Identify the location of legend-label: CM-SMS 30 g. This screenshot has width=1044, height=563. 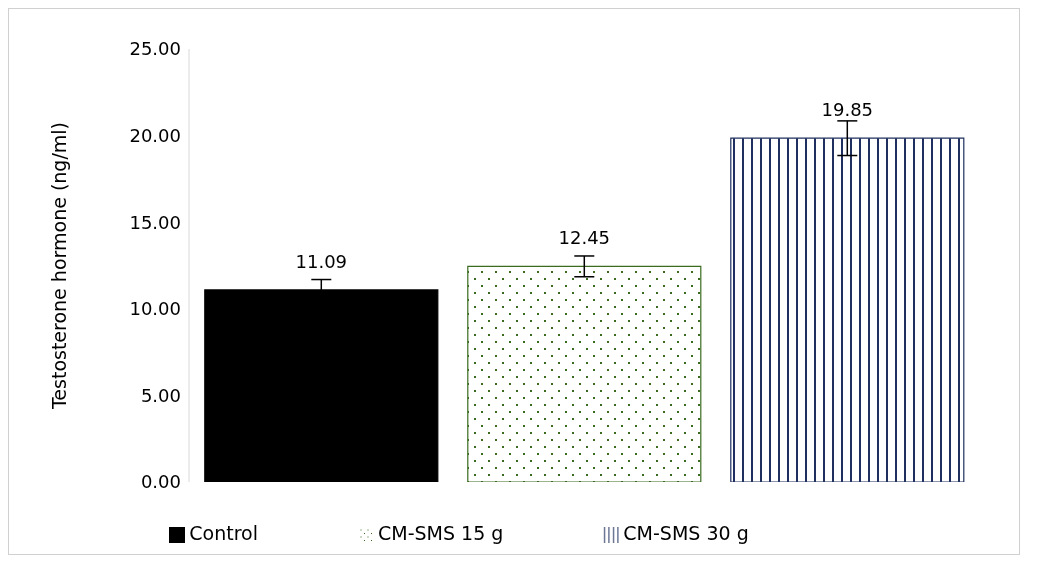
(686, 533).